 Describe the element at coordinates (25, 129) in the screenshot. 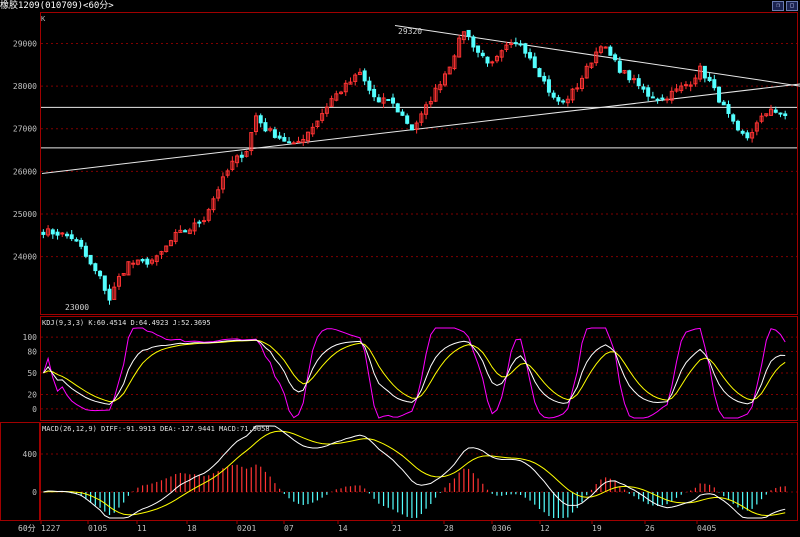

I see `y-tick-label: 27000` at that location.